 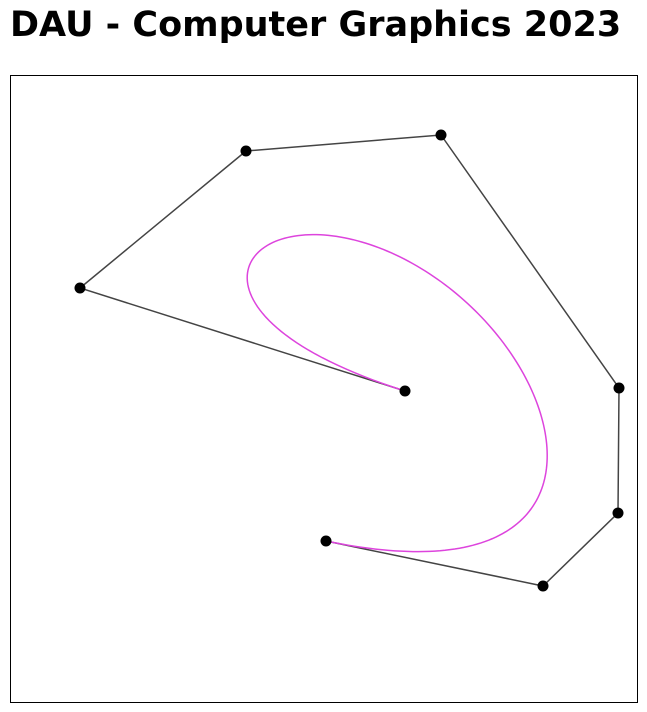 What do you see at coordinates (316, 25) in the screenshot?
I see `page-title: DAU - Computer Graphics 2023` at bounding box center [316, 25].